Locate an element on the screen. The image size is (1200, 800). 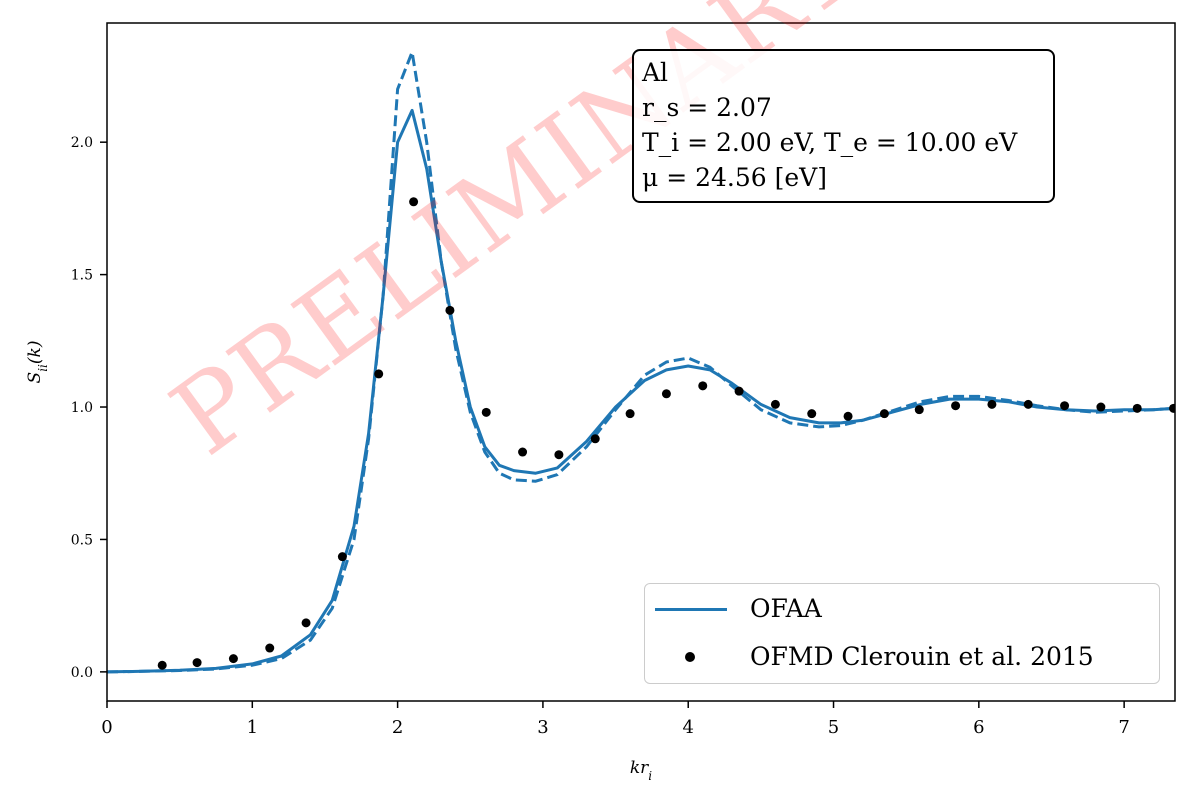
x-tick-label: 6 is located at coordinates (978, 727).